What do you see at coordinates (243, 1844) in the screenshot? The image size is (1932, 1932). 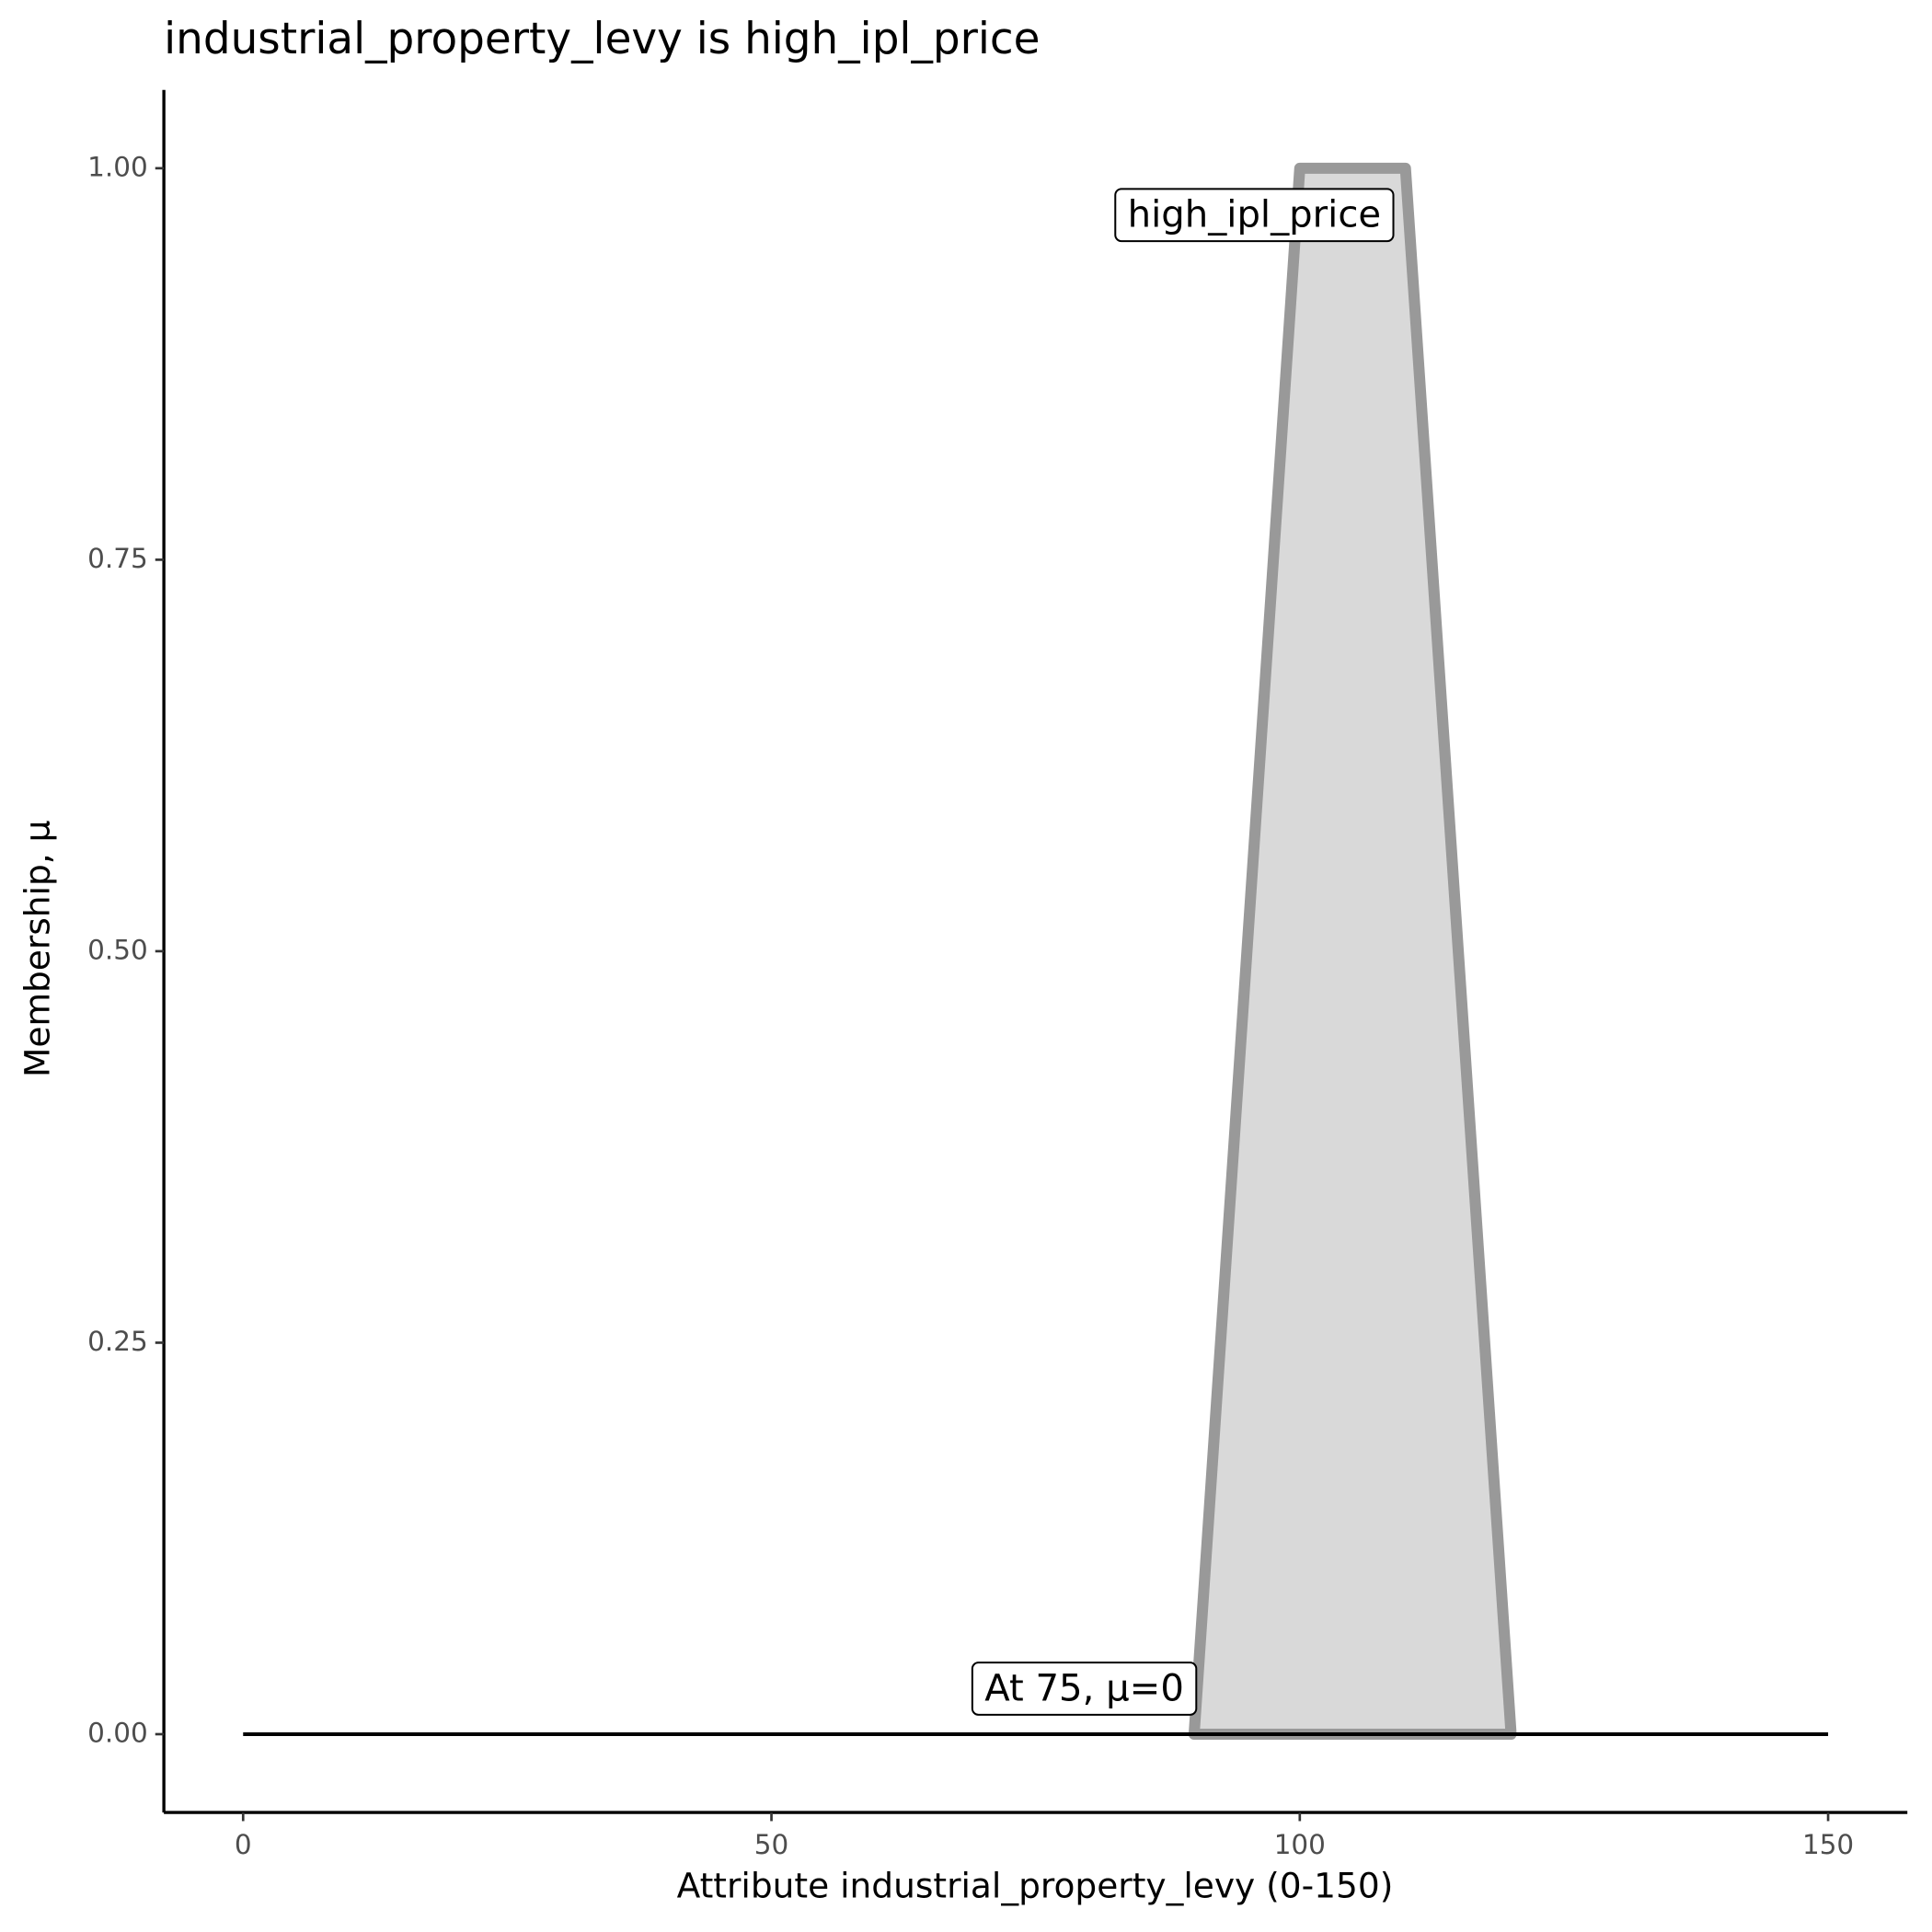 I see `x-tick-label: 0` at bounding box center [243, 1844].